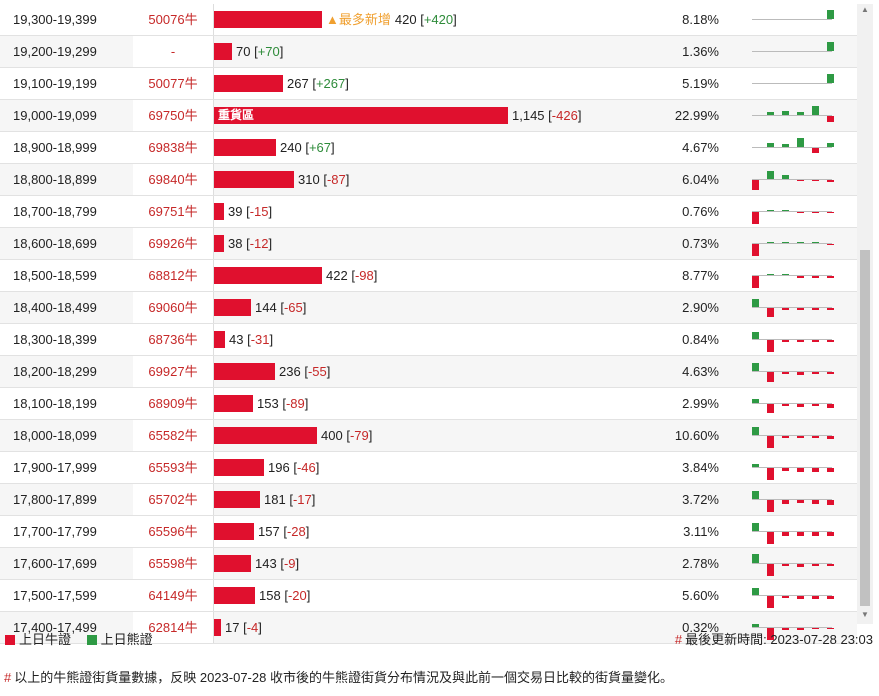  Describe the element at coordinates (700, 275) in the screenshot. I see `percentage: 8.77%` at that location.